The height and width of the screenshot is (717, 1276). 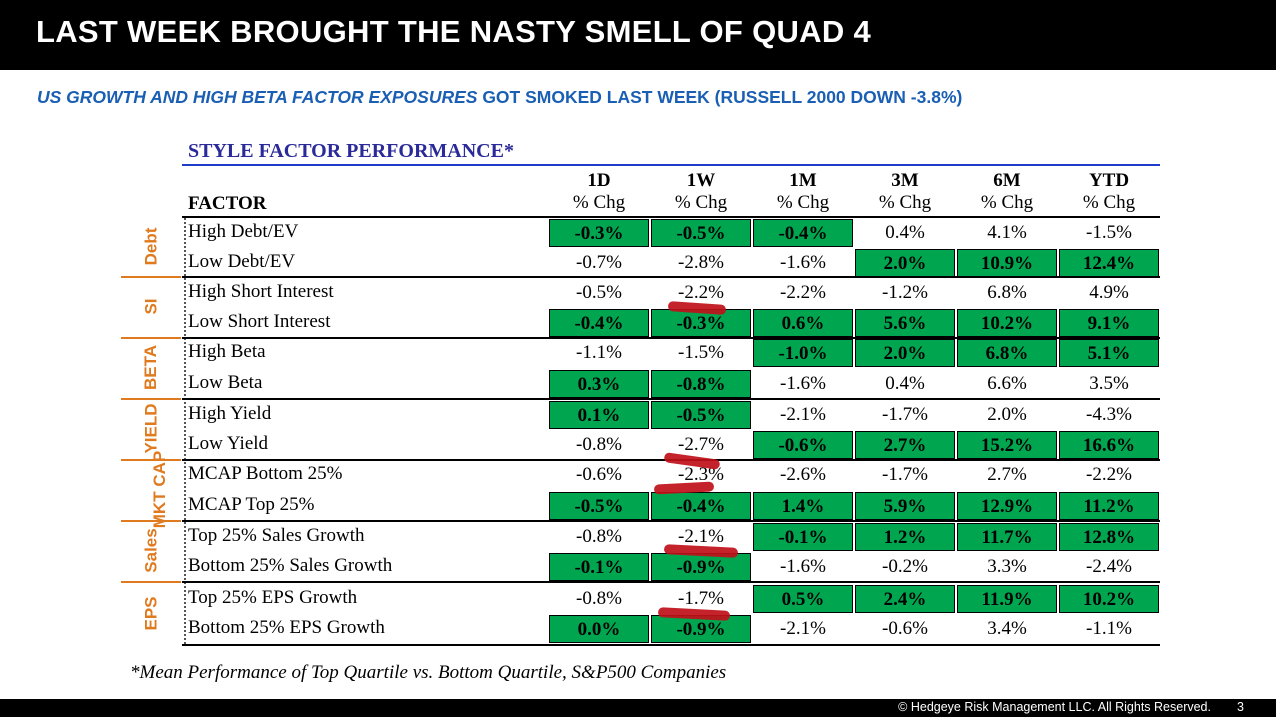 What do you see at coordinates (160, 489) in the screenshot?
I see `group-label-mktcap: MKT CAP` at bounding box center [160, 489].